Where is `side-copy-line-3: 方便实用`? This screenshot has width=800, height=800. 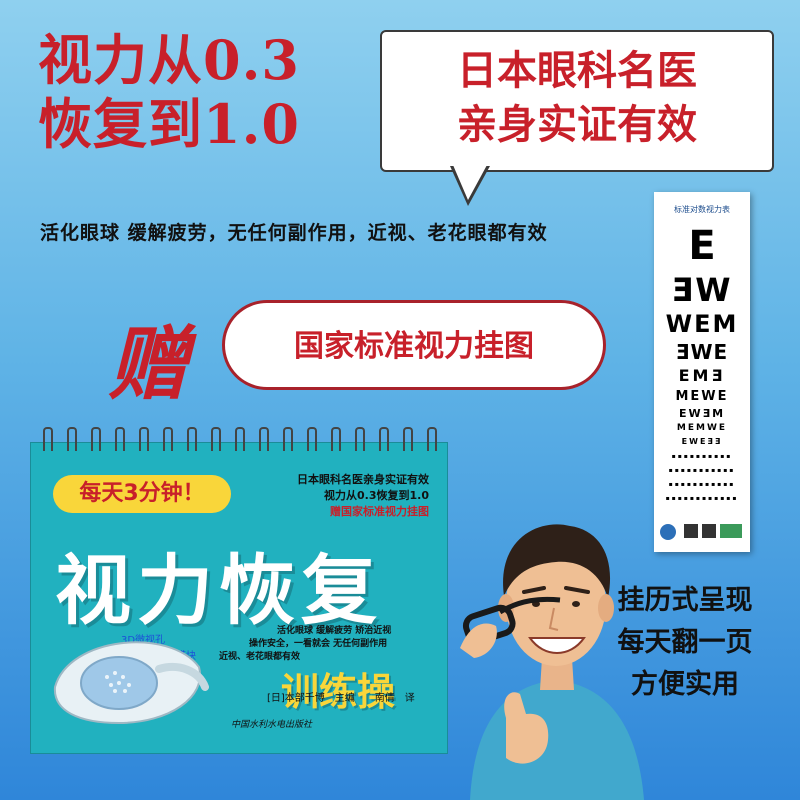
side-copy-line-3: 方便实用 is located at coordinates (685, 684).